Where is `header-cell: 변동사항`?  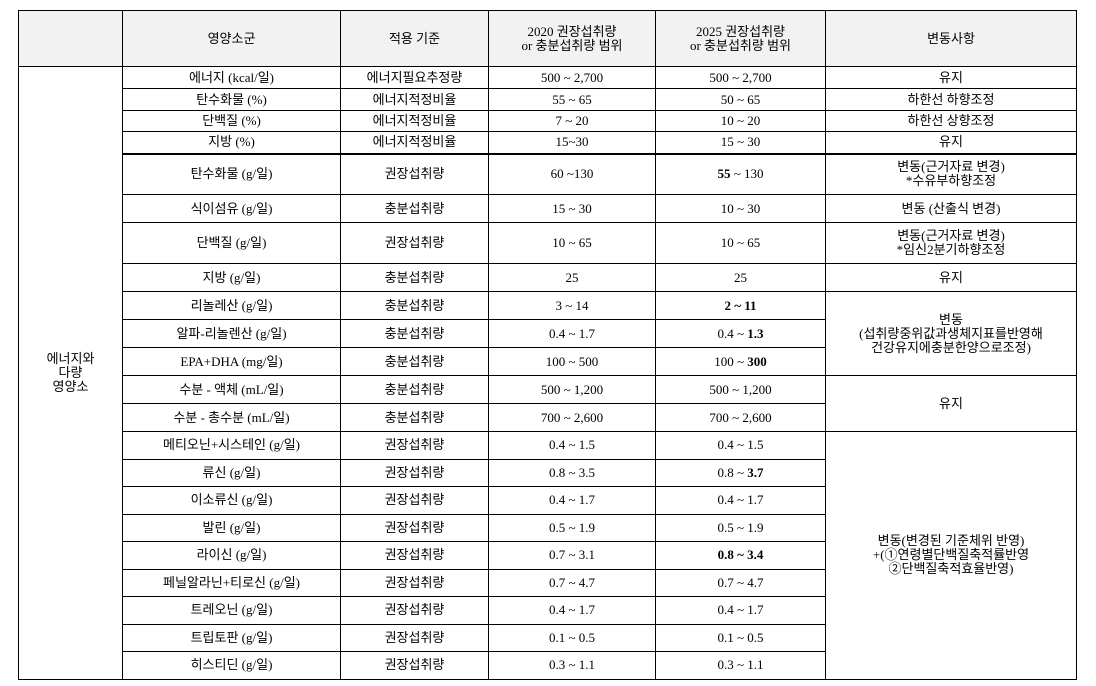 header-cell: 변동사항 is located at coordinates (951, 38).